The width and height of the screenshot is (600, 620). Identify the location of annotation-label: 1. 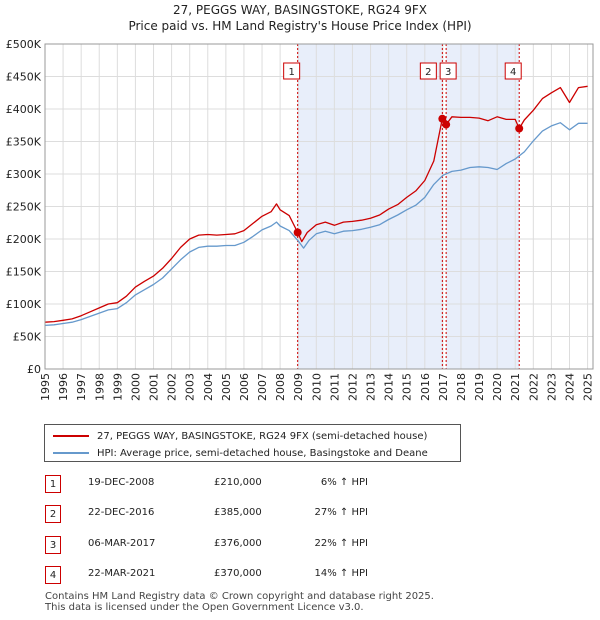
(291, 72).